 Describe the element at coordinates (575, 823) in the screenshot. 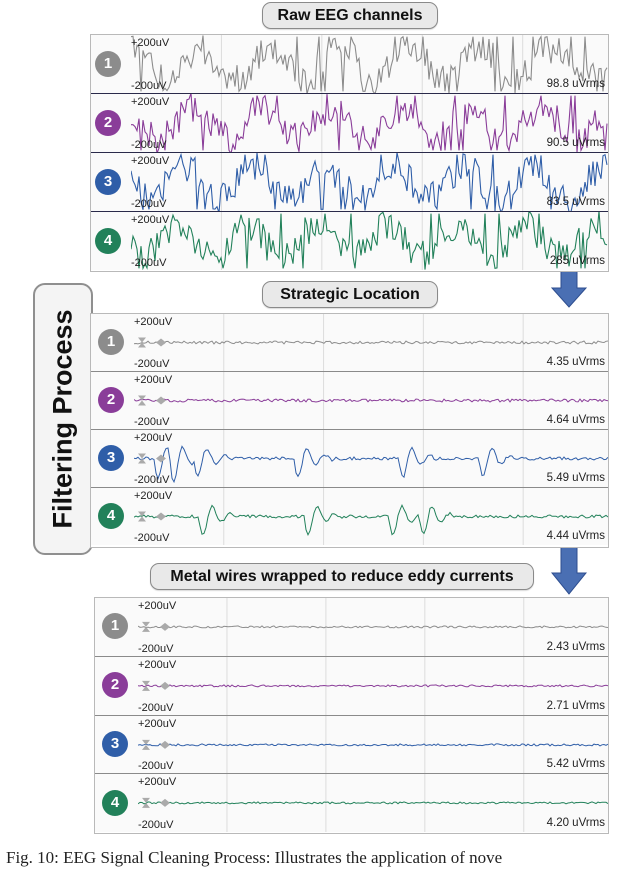

I see `rms-value: 4.20 uVrms` at that location.